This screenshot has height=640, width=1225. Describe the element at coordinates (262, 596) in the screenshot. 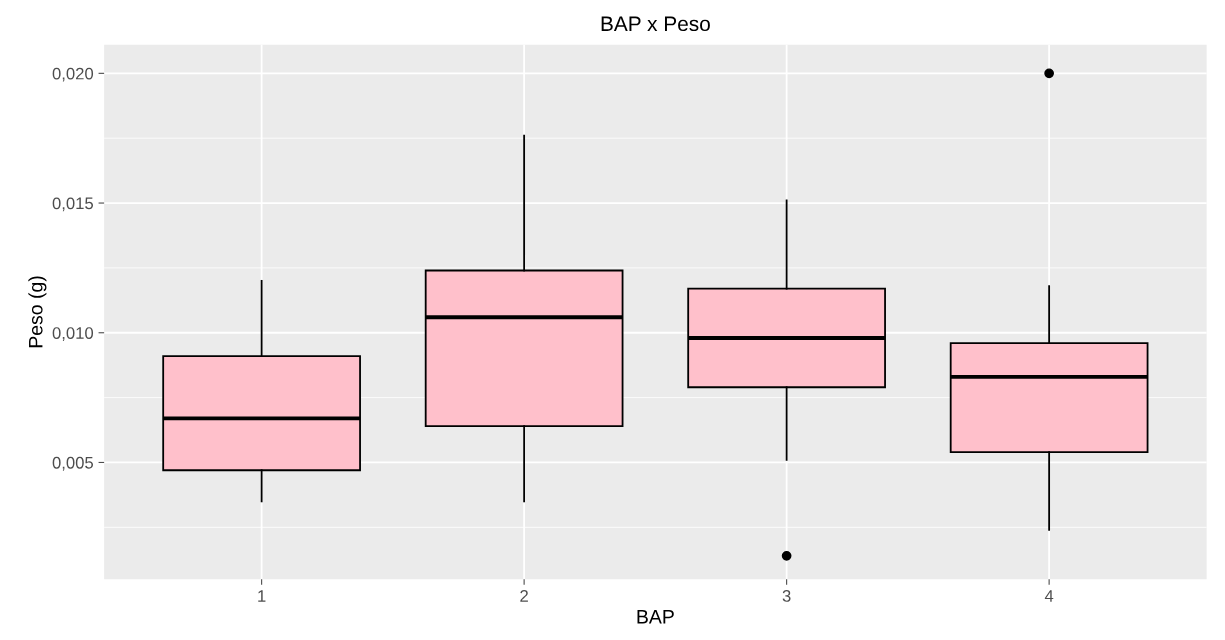

I see `x-tick-label: 1` at that location.